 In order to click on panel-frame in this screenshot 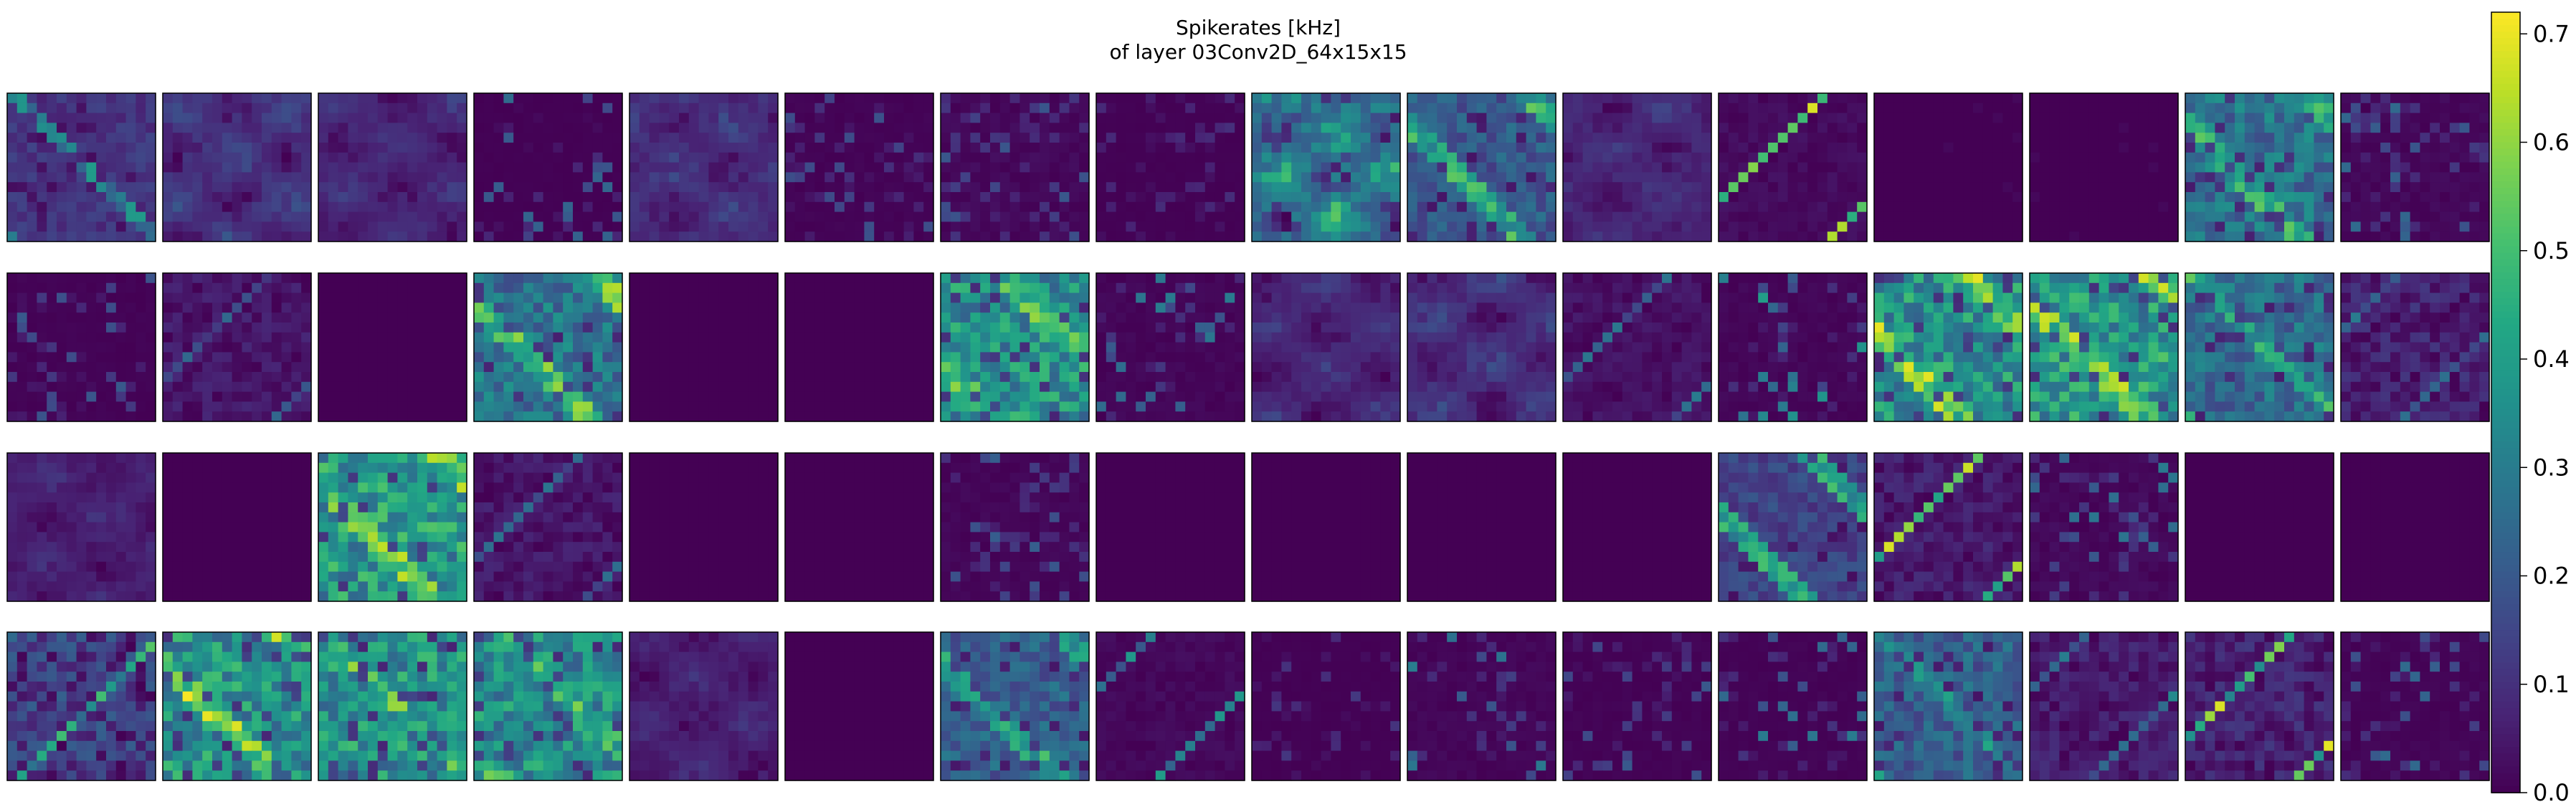, I will do `click(2259, 167)`.